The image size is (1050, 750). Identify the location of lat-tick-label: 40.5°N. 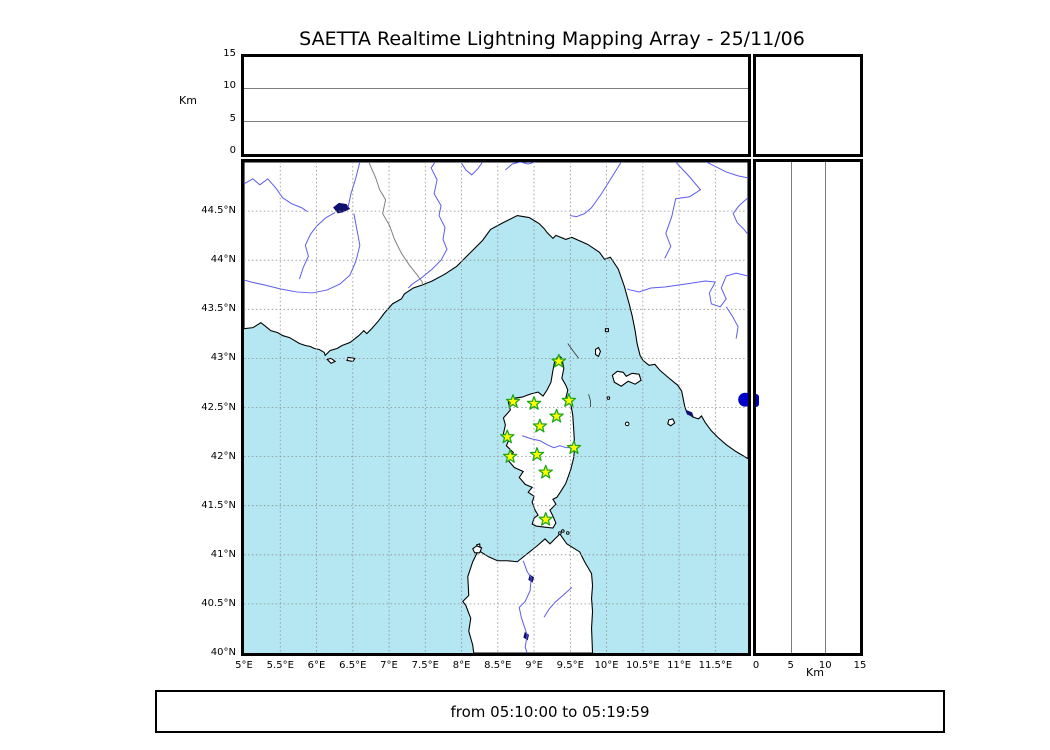
(218, 603).